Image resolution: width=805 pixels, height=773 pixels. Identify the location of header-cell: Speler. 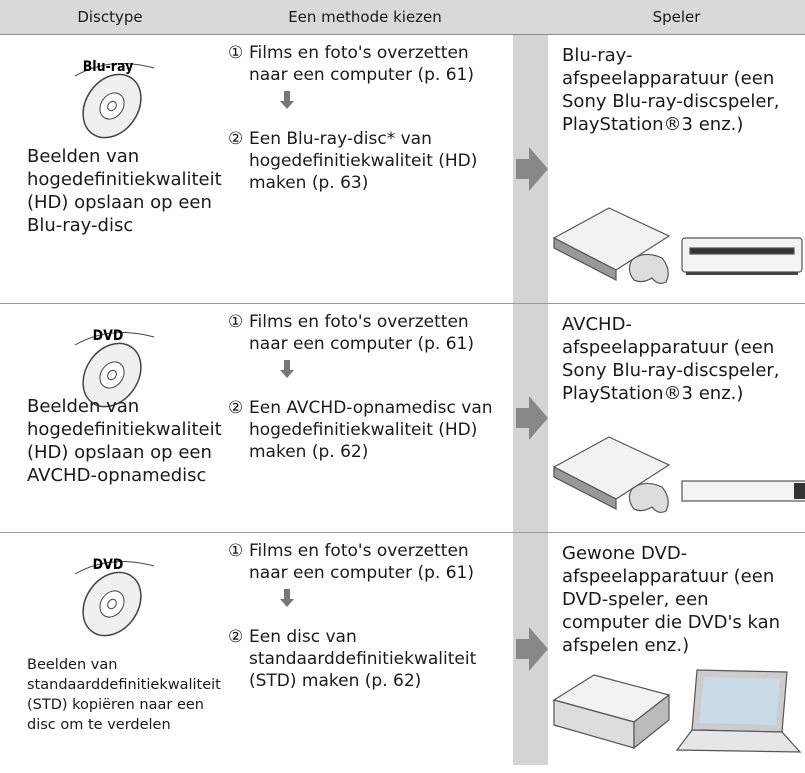
(676, 17).